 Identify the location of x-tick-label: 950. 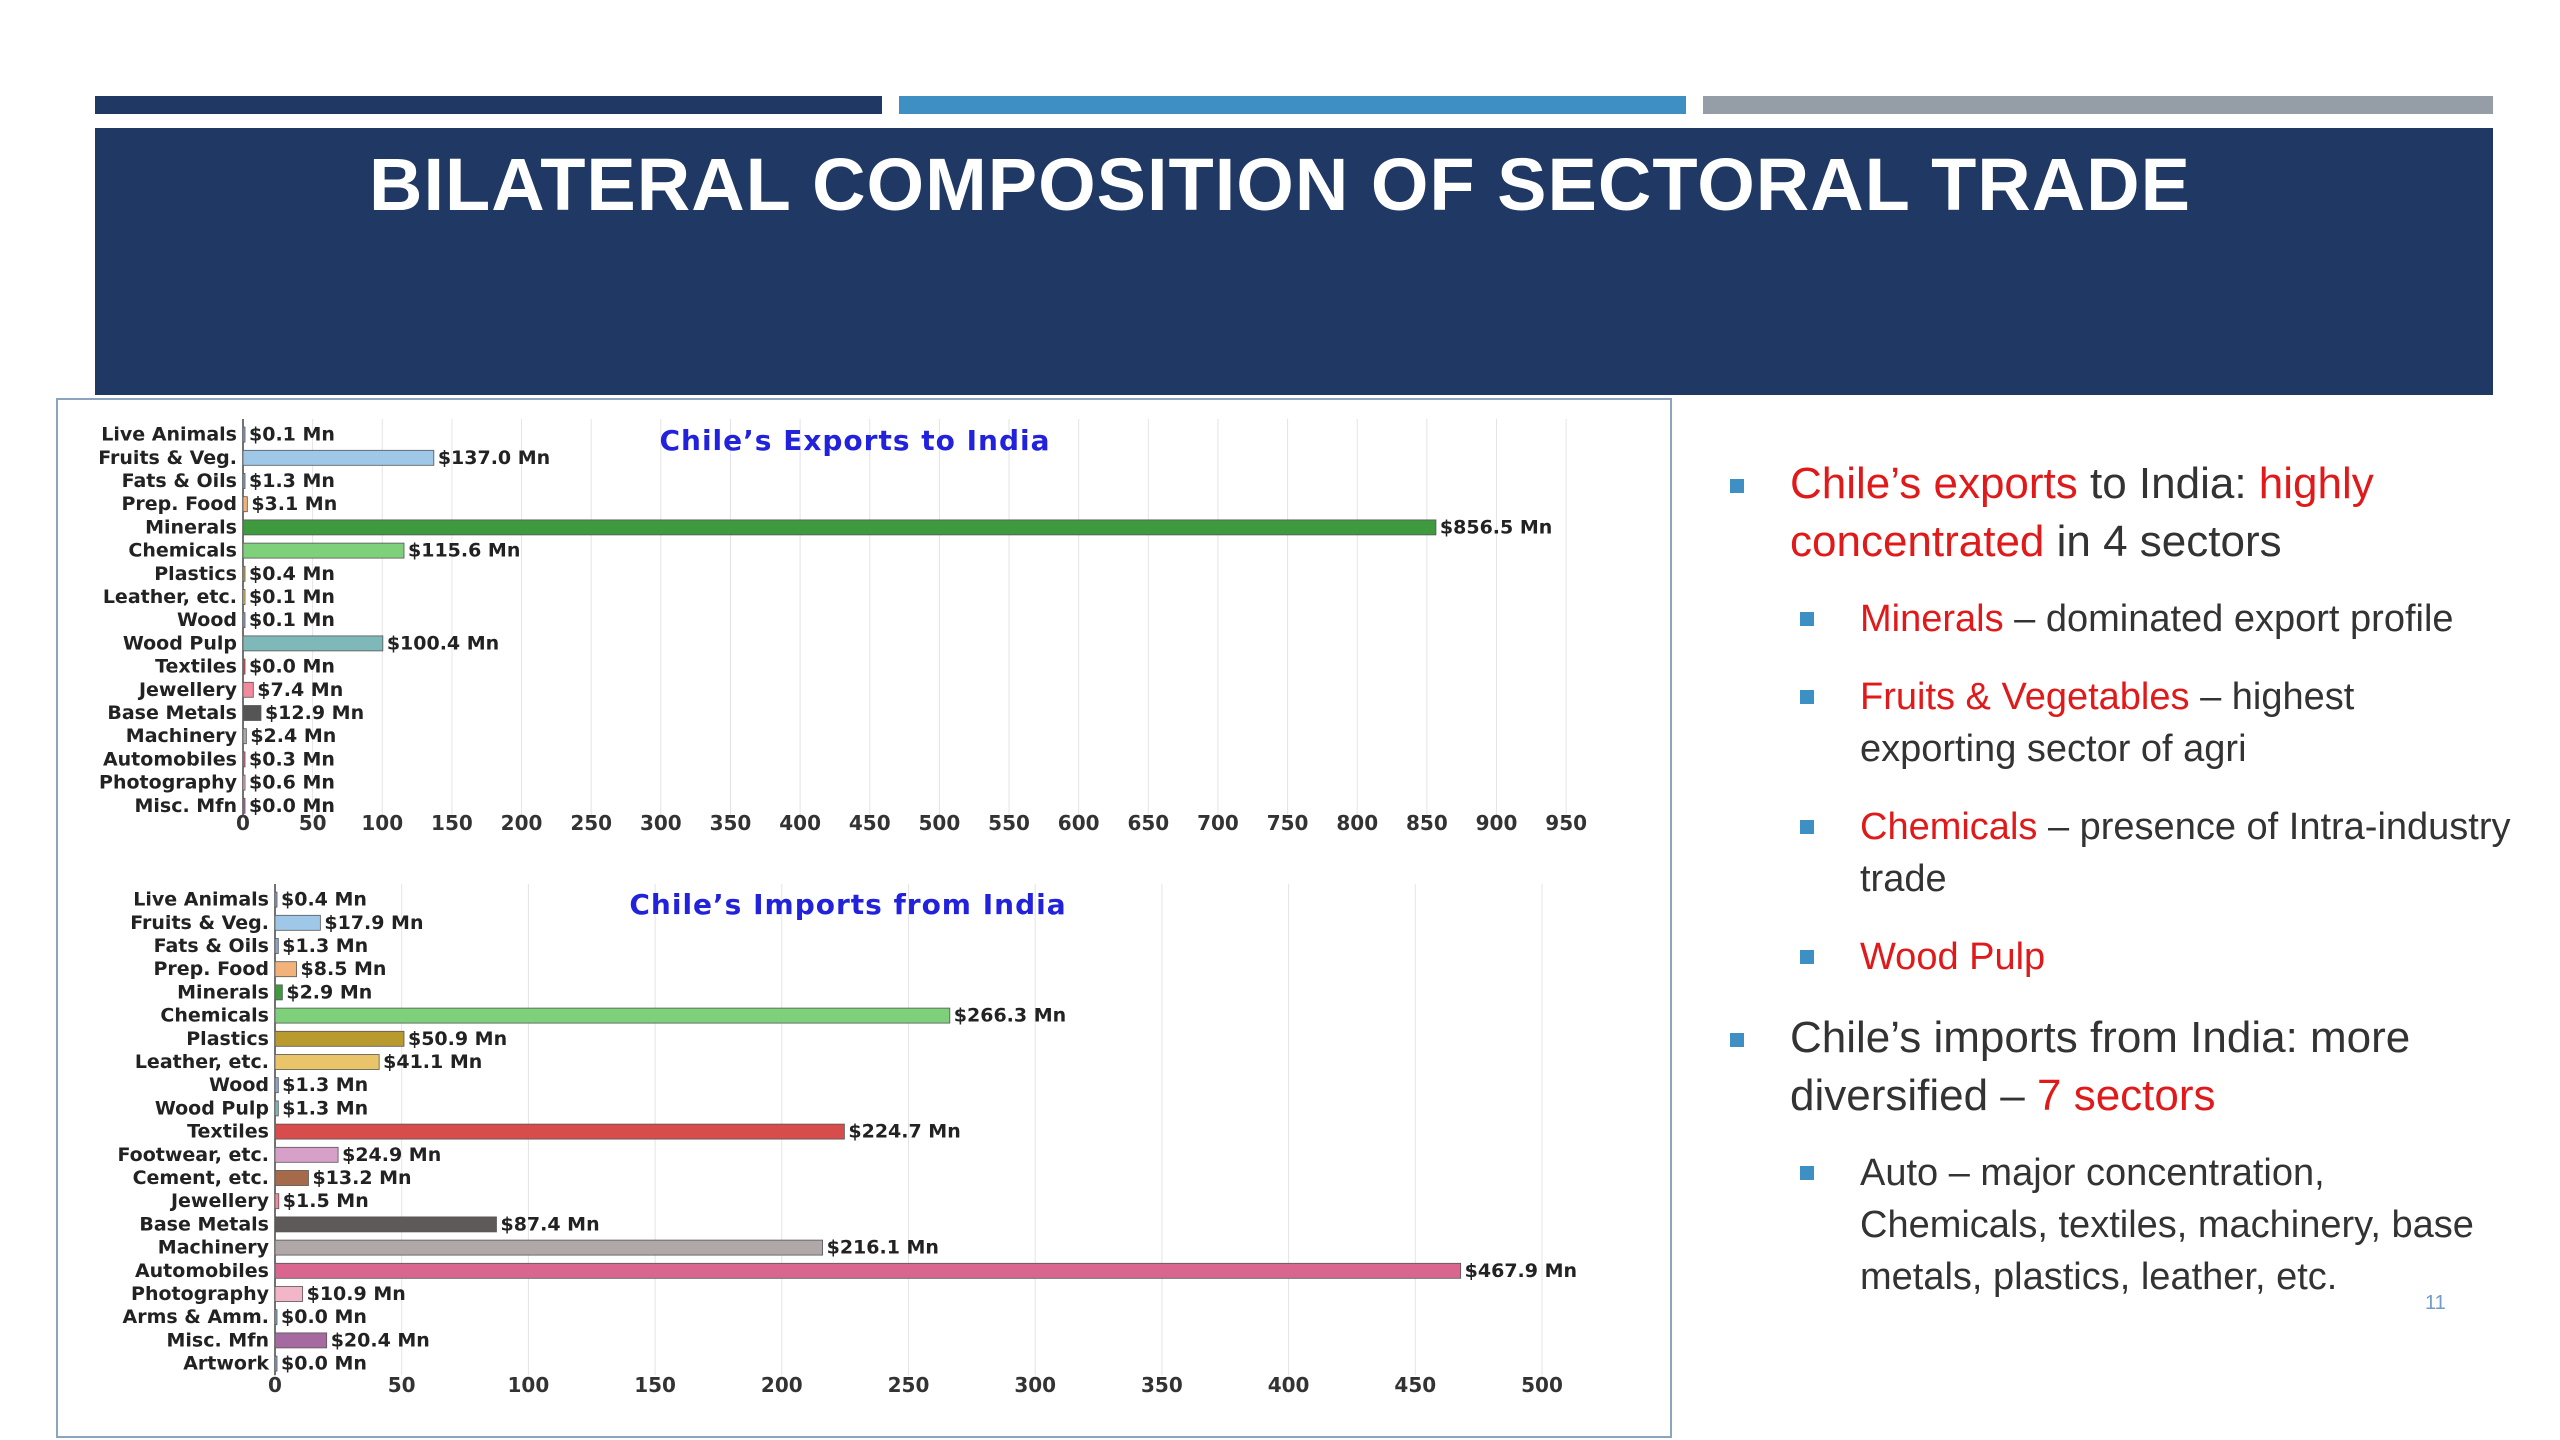
(1566, 823).